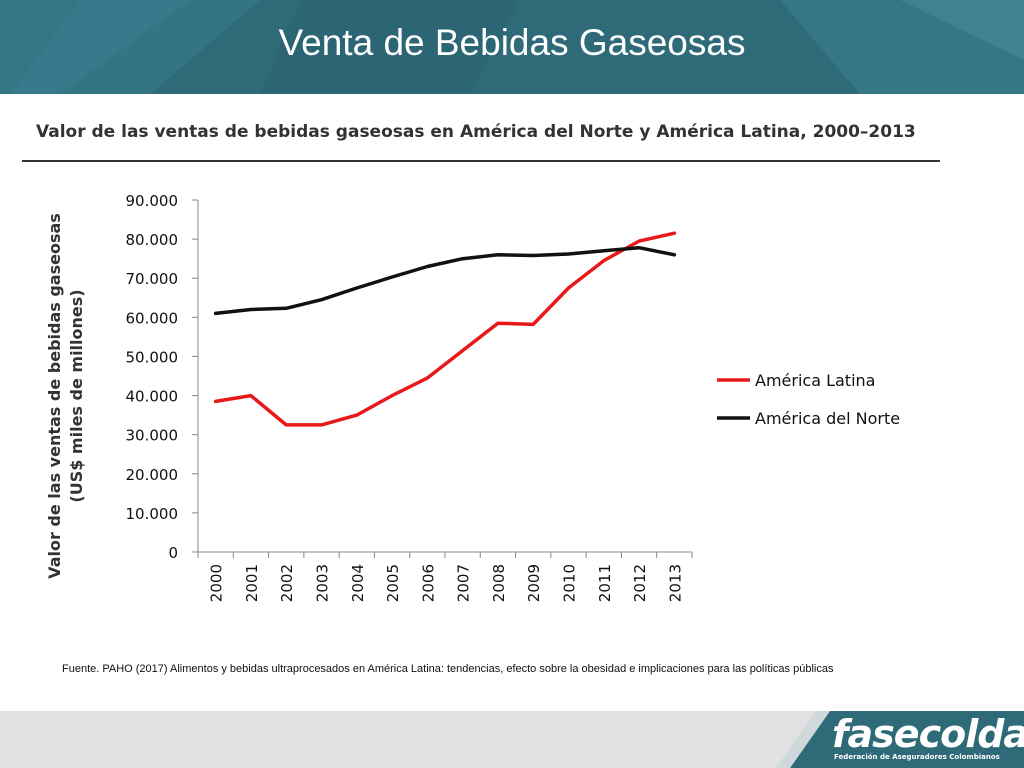 This screenshot has width=1024, height=768. Describe the element at coordinates (481, 161) in the screenshot. I see `title-divider` at that location.